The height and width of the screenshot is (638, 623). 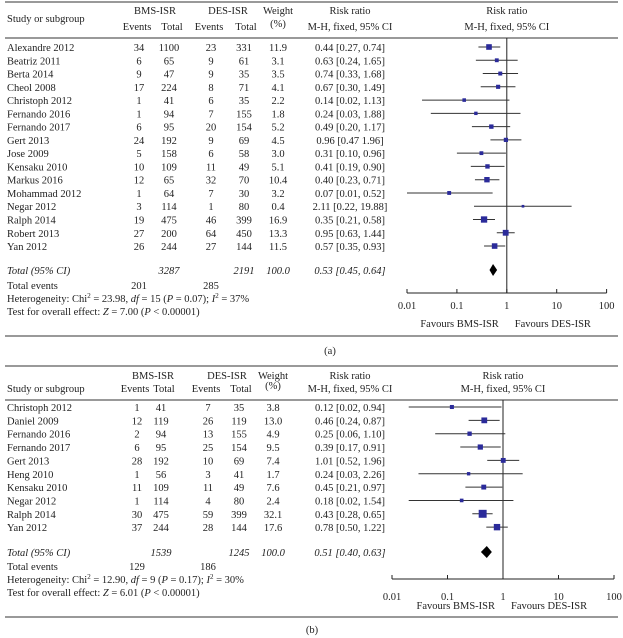 I want to click on study-name: Ralph 2014, so click(x=31, y=221).